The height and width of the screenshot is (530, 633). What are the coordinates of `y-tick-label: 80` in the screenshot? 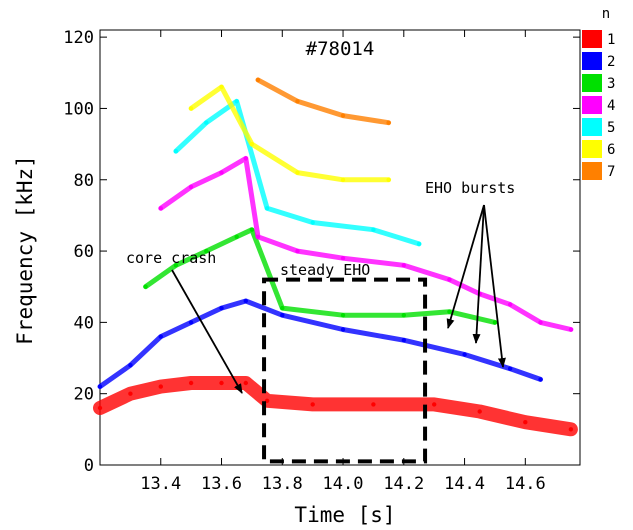 It's located at (84, 181).